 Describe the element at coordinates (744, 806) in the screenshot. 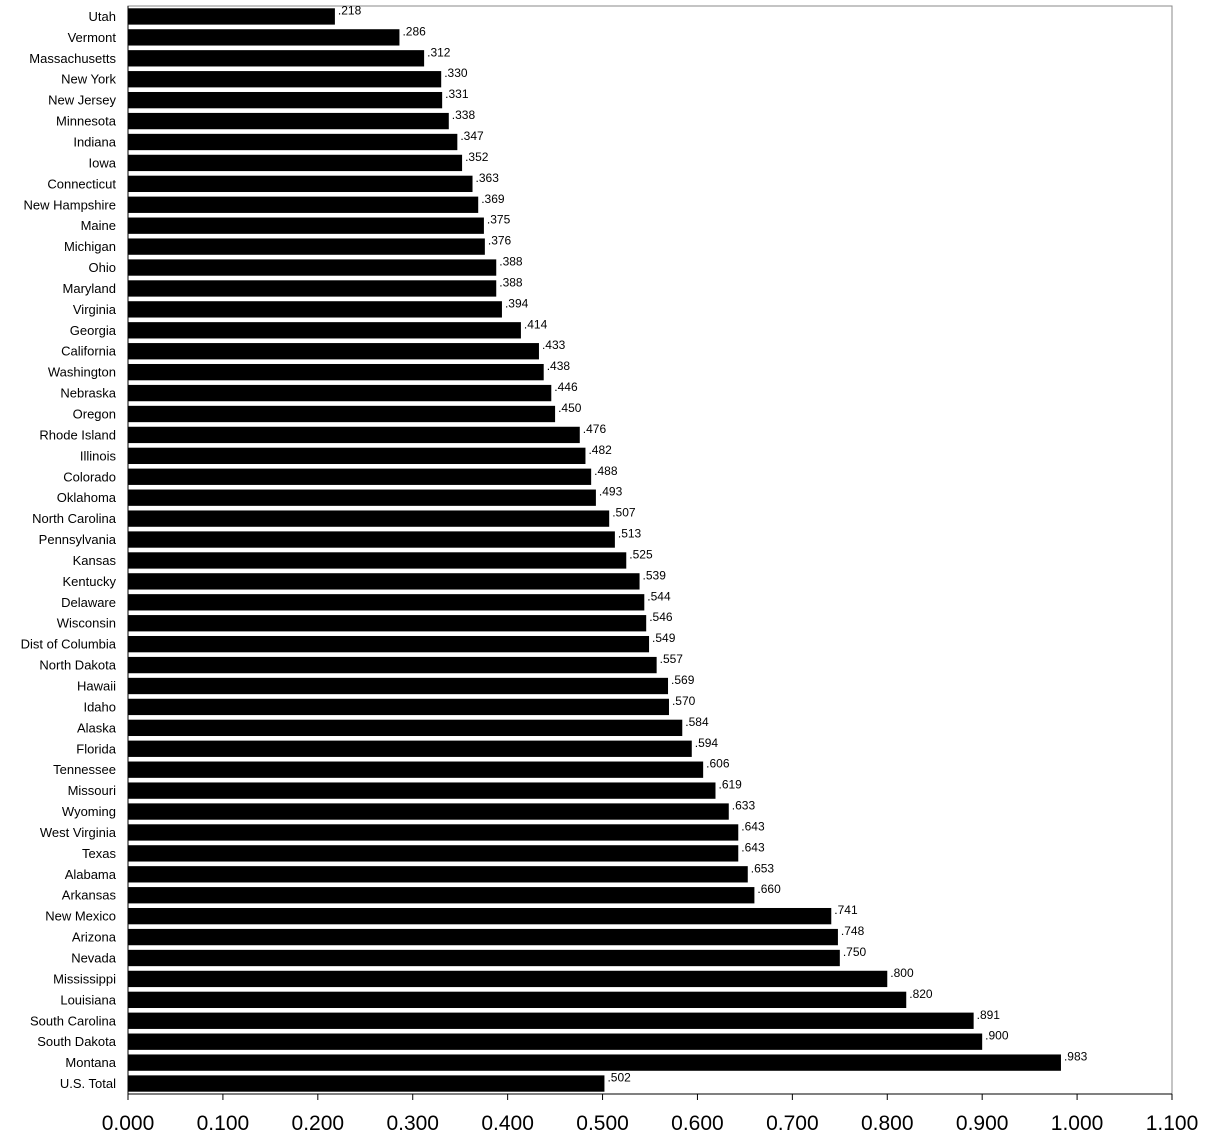

I see `bar-value-label: .633` at that location.